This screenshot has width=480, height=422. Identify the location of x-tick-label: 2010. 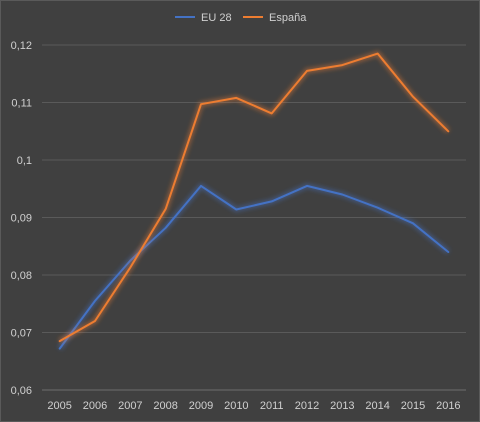
(236, 406).